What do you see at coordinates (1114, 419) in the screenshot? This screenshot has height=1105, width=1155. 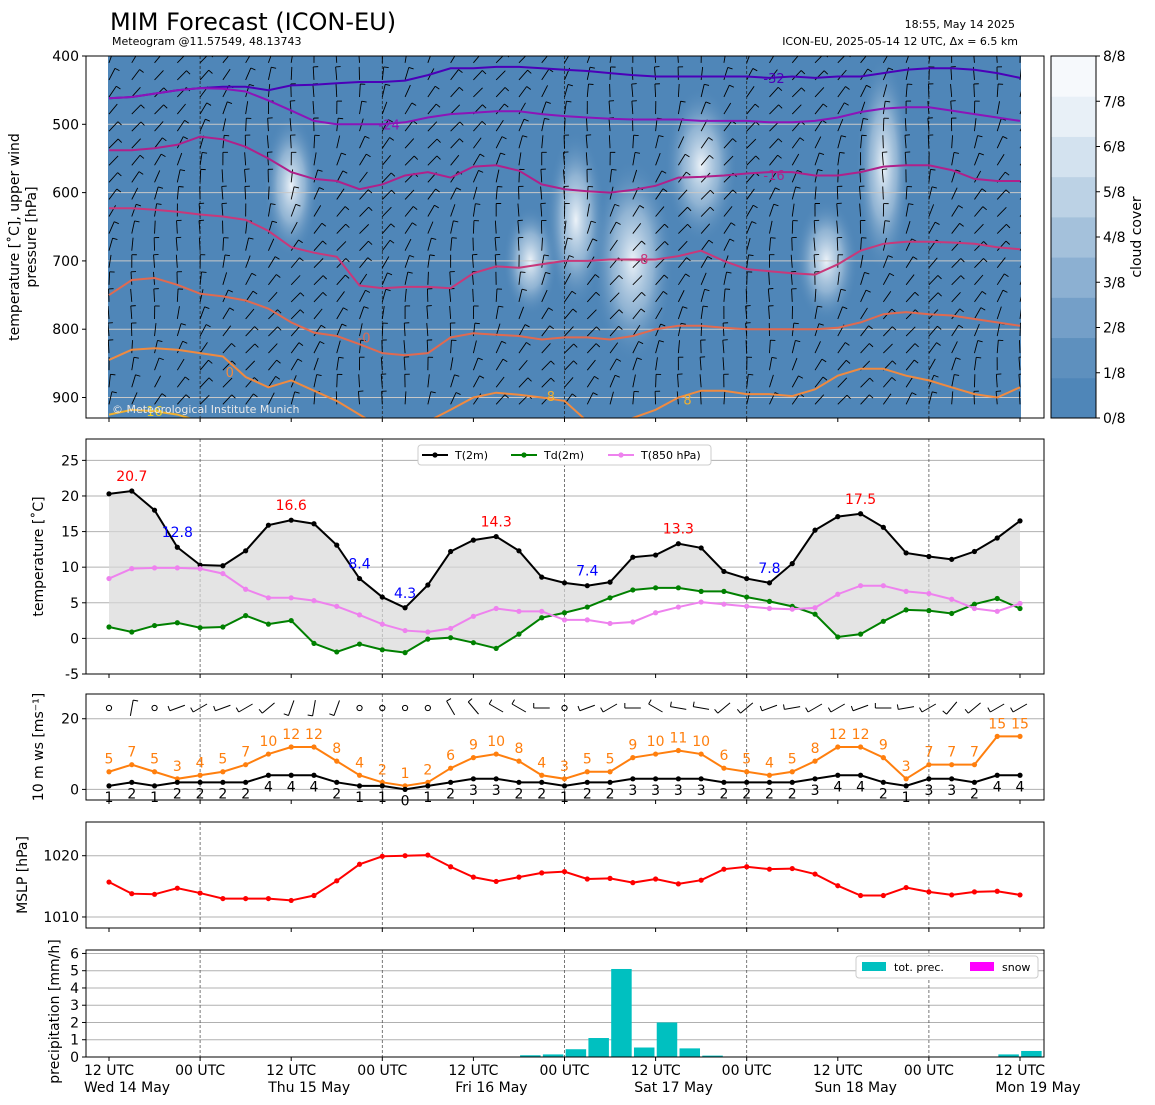 I see `colorbar-tick-label: 0/8` at bounding box center [1114, 419].